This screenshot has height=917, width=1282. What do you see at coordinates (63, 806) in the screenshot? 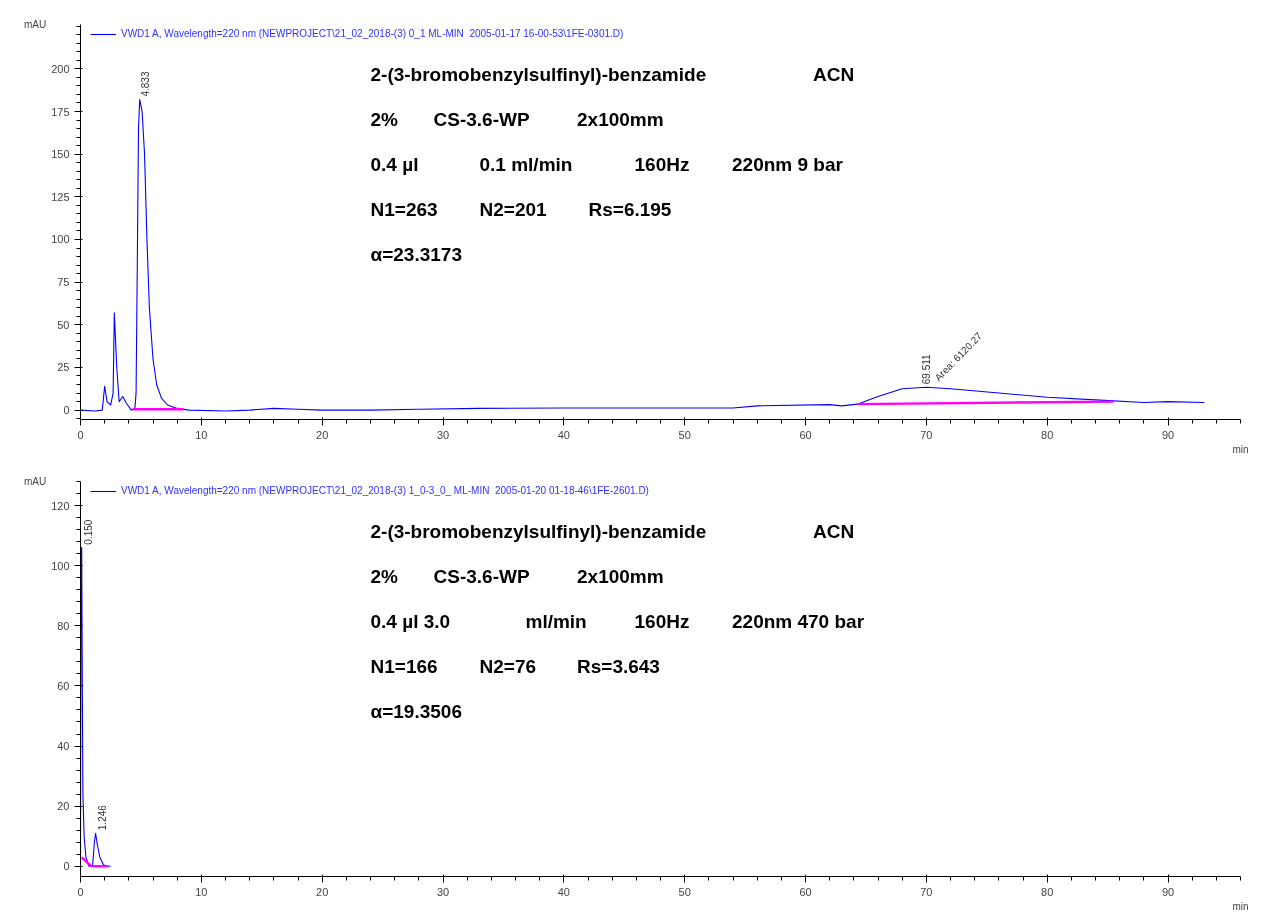
I see `y-tick-label: 20` at bounding box center [63, 806].